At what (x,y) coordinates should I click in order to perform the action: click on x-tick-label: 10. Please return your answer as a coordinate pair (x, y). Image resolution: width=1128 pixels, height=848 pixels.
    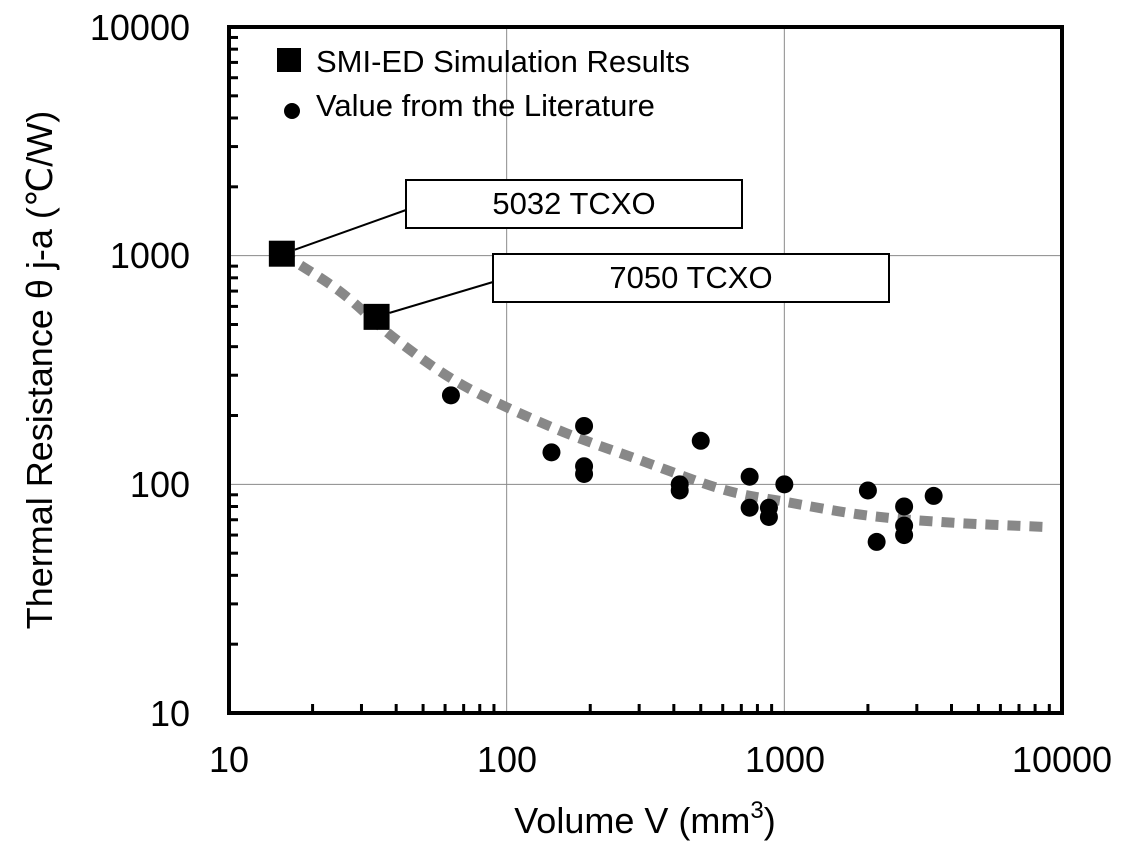
    Looking at the image, I should click on (229, 759).